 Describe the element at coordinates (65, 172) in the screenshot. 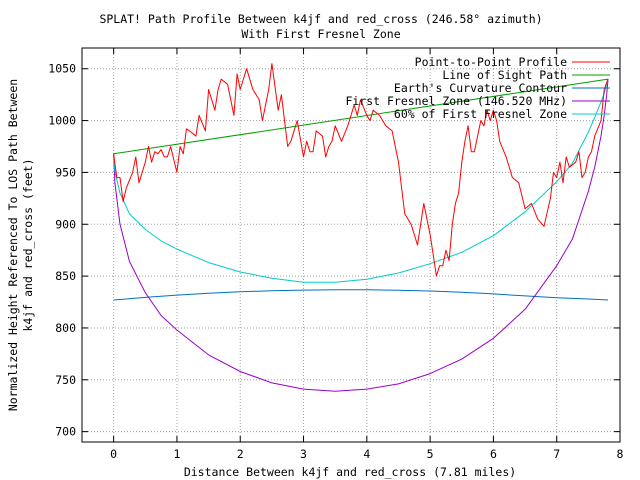

I see `y-tick-label: 950` at that location.